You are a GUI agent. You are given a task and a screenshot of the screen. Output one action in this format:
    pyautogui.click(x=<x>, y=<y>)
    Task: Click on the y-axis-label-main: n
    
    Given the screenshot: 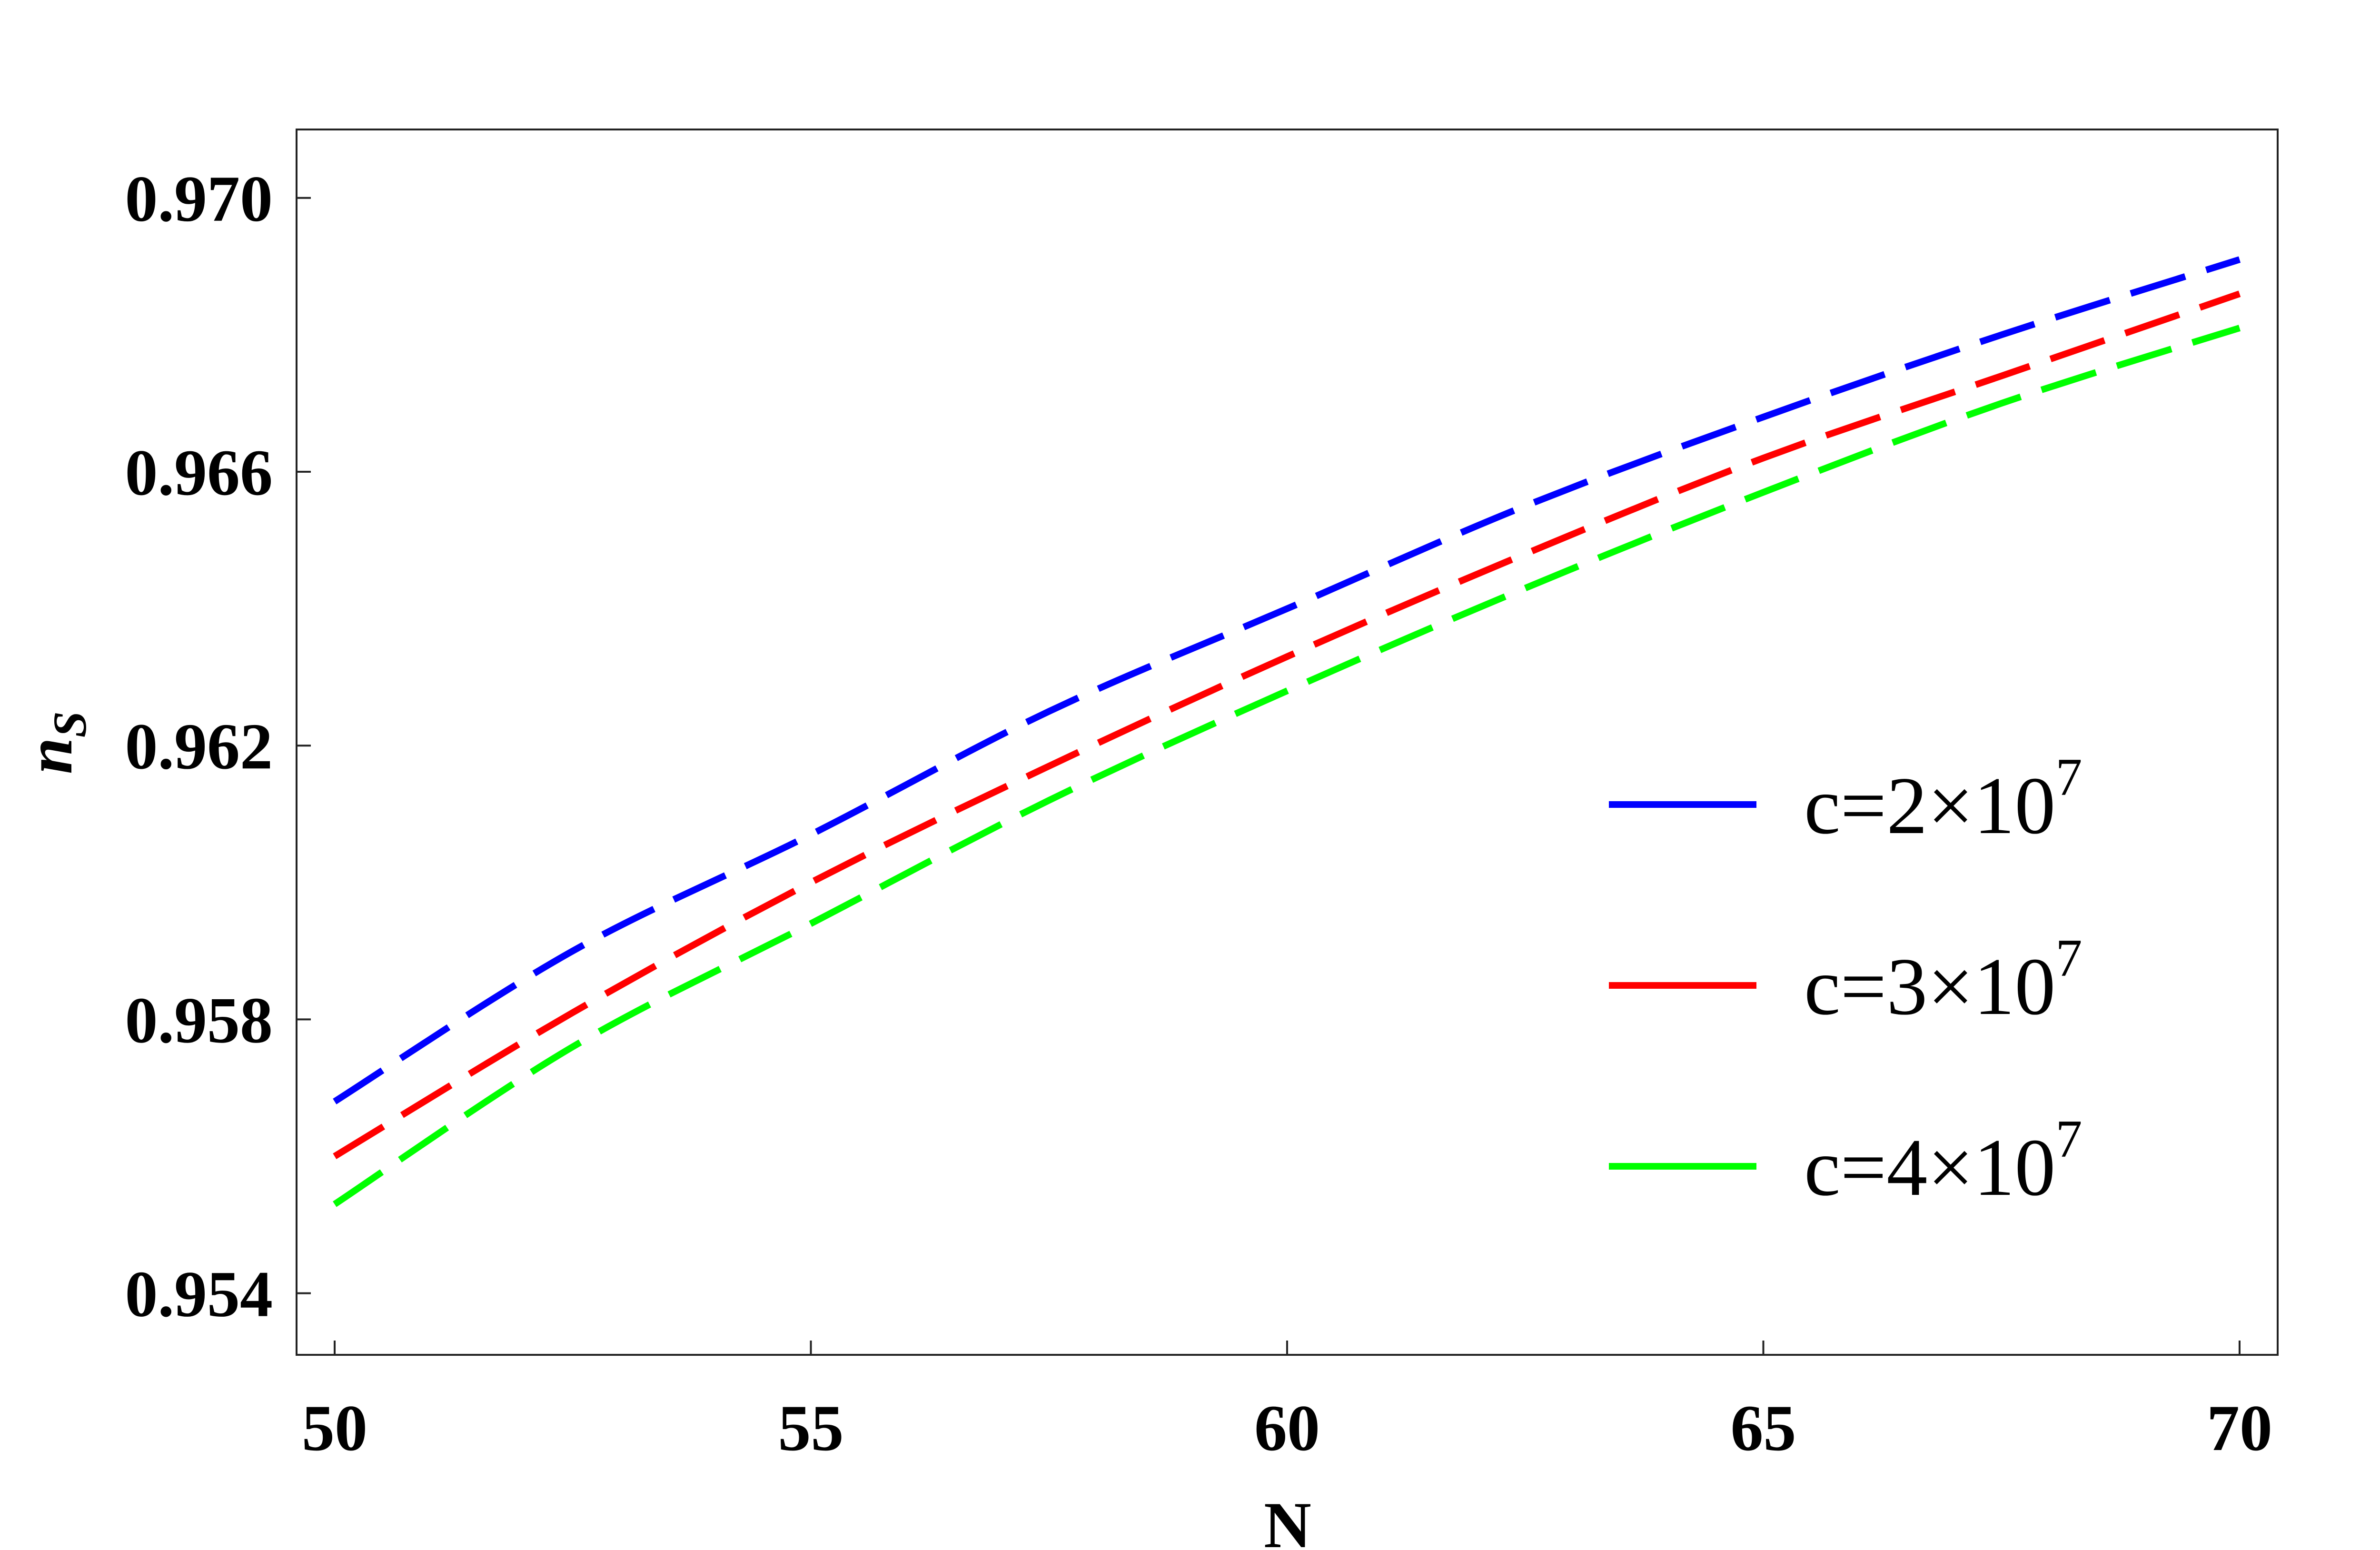 What is the action you would take?
    pyautogui.click(x=49, y=755)
    